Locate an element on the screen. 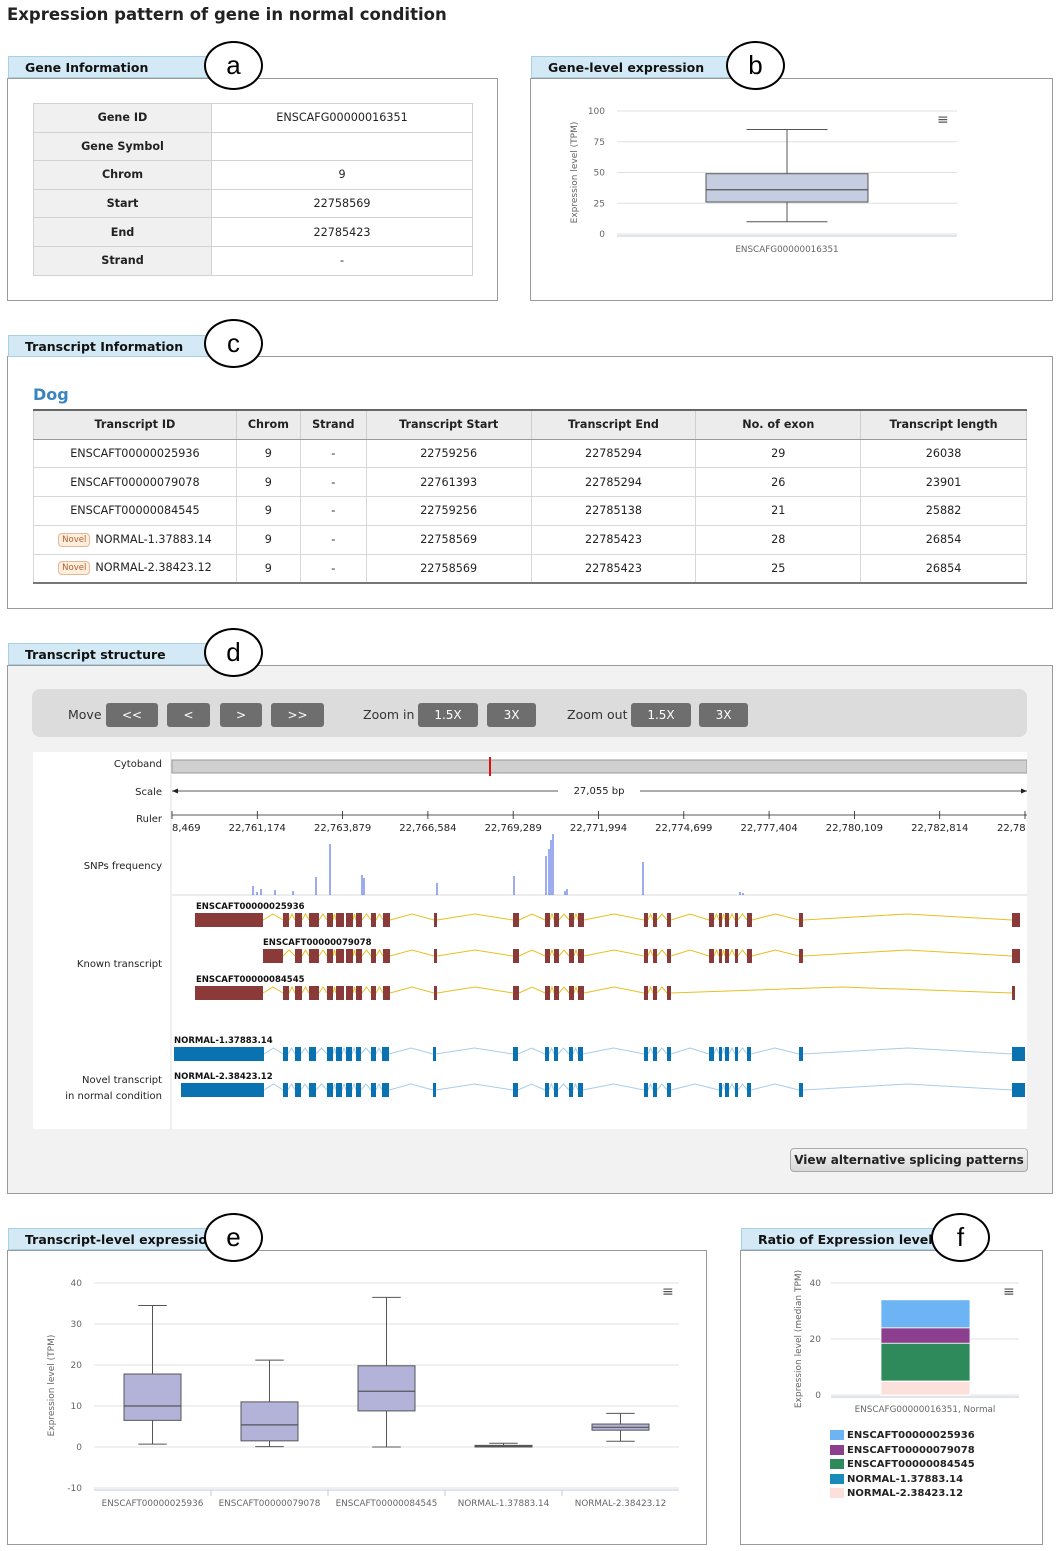 This screenshot has width=1063, height=1551. cell-id: Novel NORMAL-2.38423.12 is located at coordinates (135, 568).